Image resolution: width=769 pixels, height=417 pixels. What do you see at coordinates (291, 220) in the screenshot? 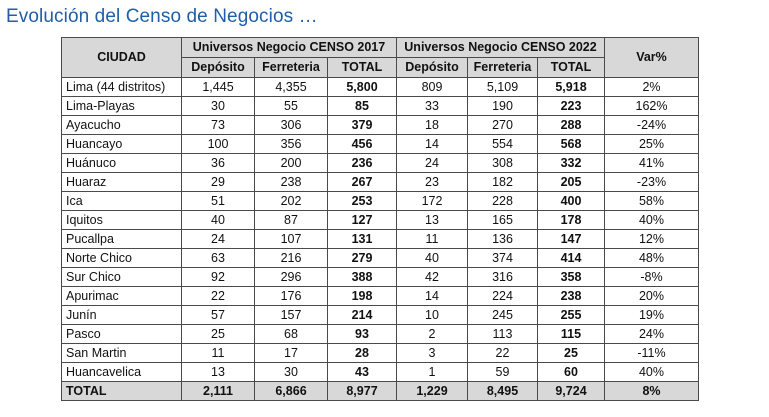
I see `cell-ferreteria-2017: 87` at bounding box center [291, 220].